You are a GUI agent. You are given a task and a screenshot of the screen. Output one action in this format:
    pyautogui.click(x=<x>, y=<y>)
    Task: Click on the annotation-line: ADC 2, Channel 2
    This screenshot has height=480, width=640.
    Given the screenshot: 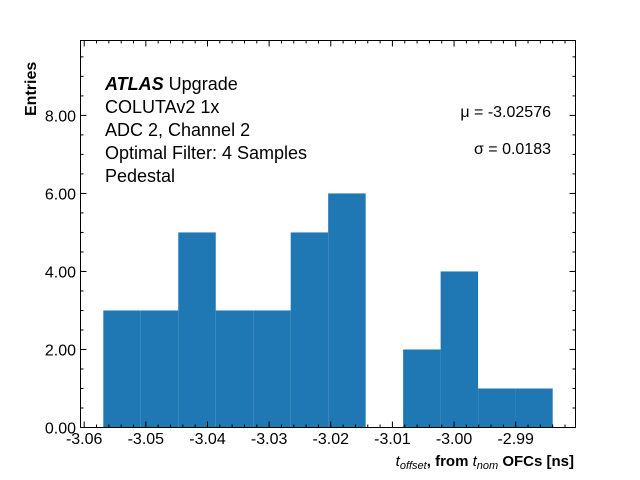 What is the action you would take?
    pyautogui.click(x=177, y=130)
    